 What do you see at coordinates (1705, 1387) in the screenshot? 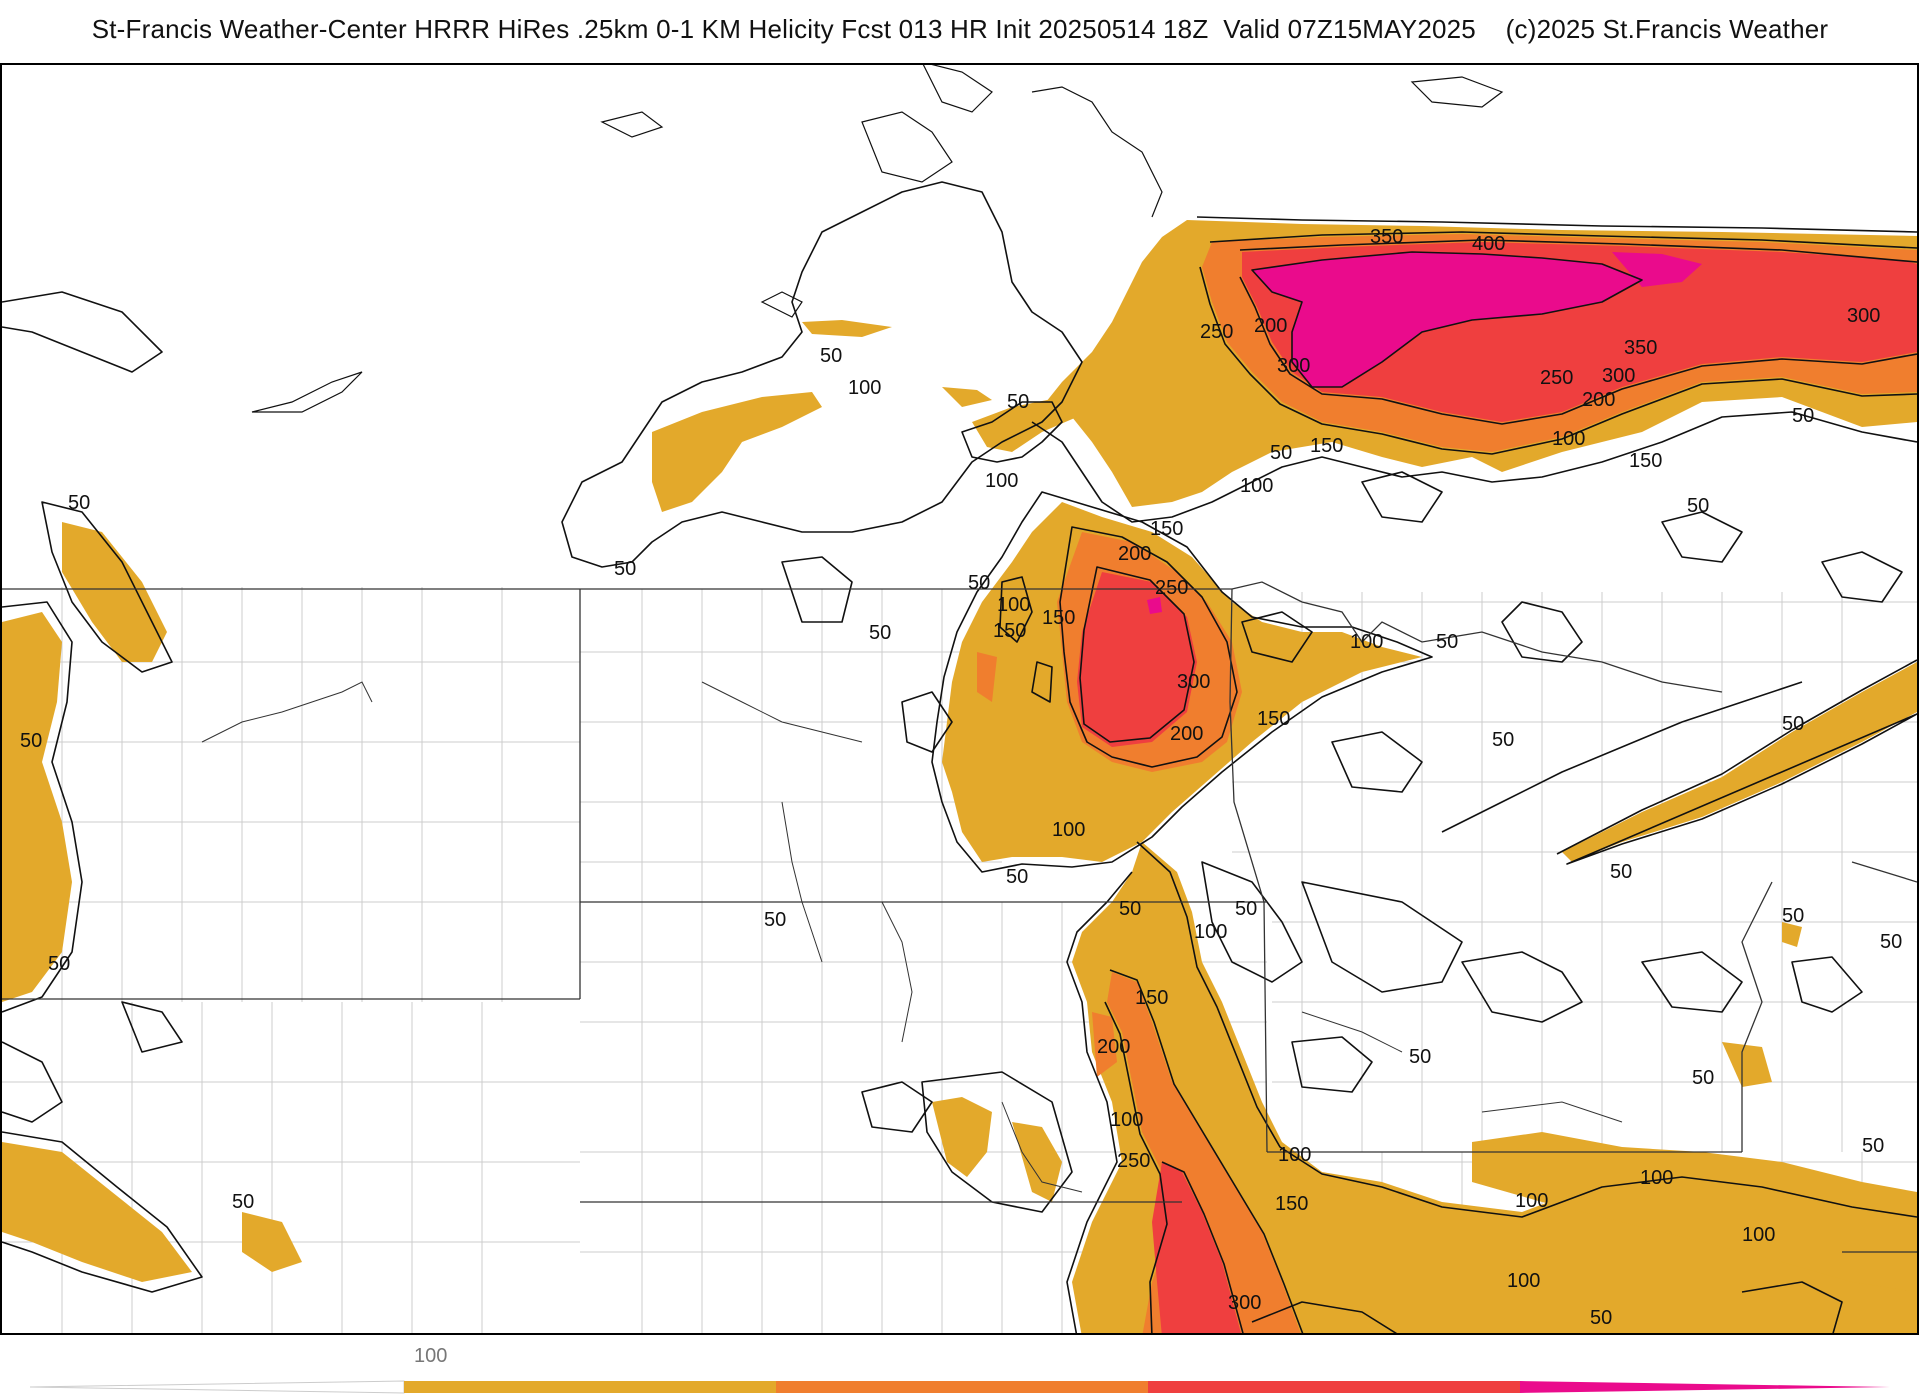
I see `legend-segment-high` at bounding box center [1705, 1387].